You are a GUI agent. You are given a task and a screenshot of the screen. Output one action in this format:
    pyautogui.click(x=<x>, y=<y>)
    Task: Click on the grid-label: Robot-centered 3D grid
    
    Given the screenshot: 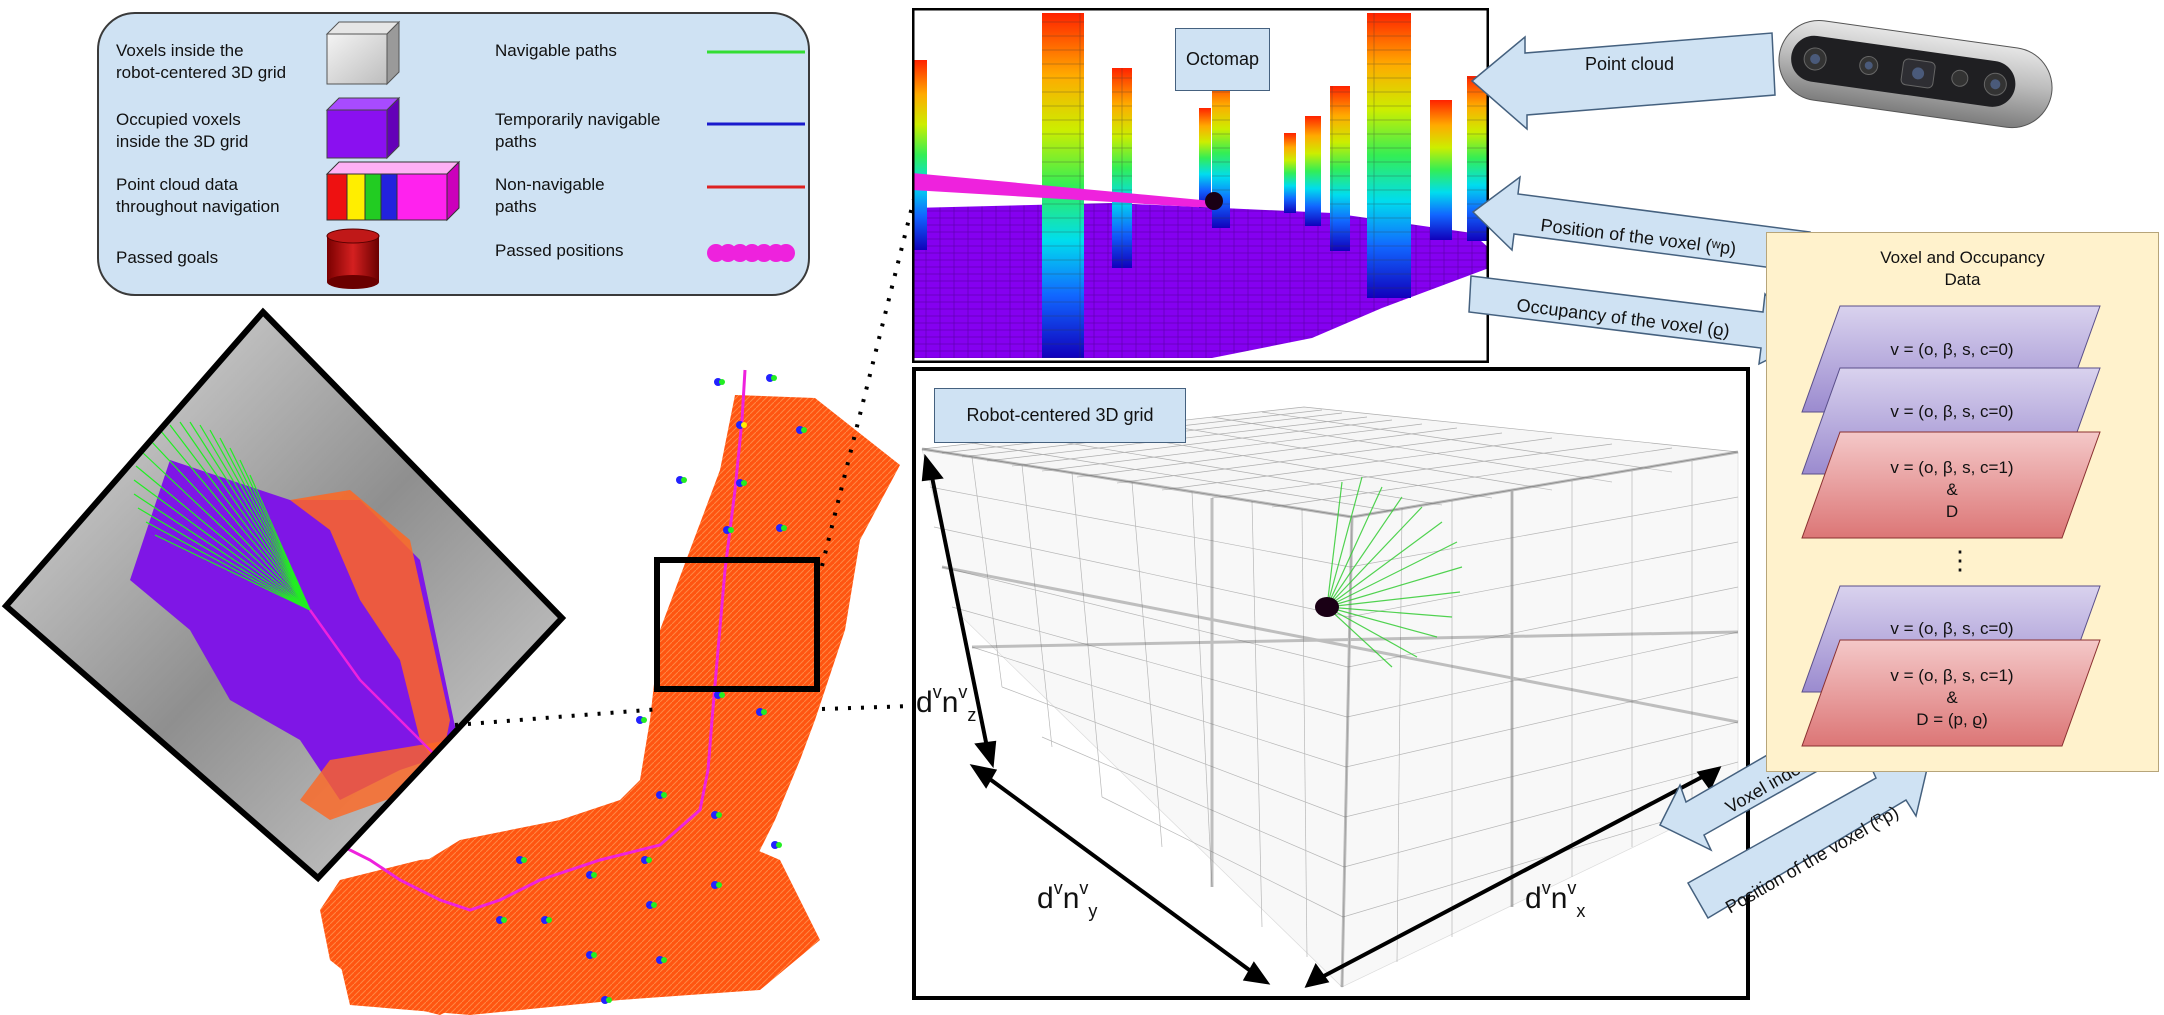 What is the action you would take?
    pyautogui.click(x=1060, y=415)
    